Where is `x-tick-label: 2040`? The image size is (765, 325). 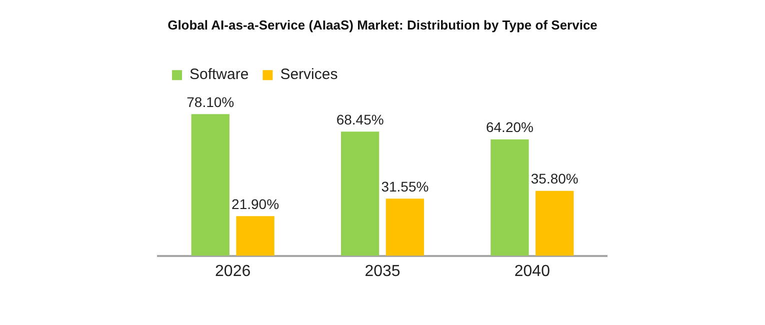 x-tick-label: 2040 is located at coordinates (532, 271).